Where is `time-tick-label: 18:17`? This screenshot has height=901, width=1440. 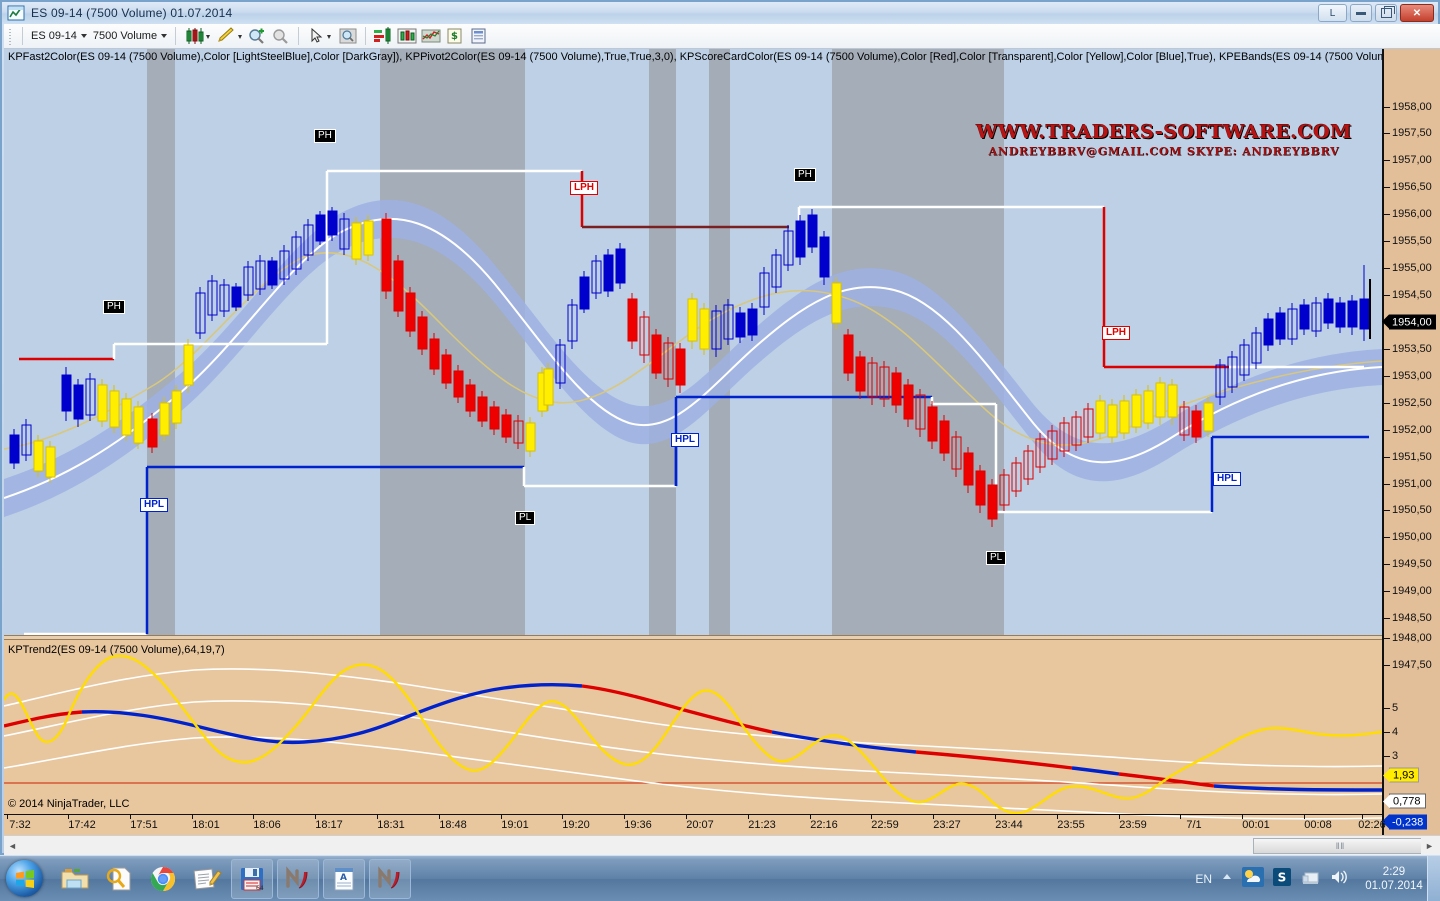 time-tick-label: 18:17 is located at coordinates (329, 825).